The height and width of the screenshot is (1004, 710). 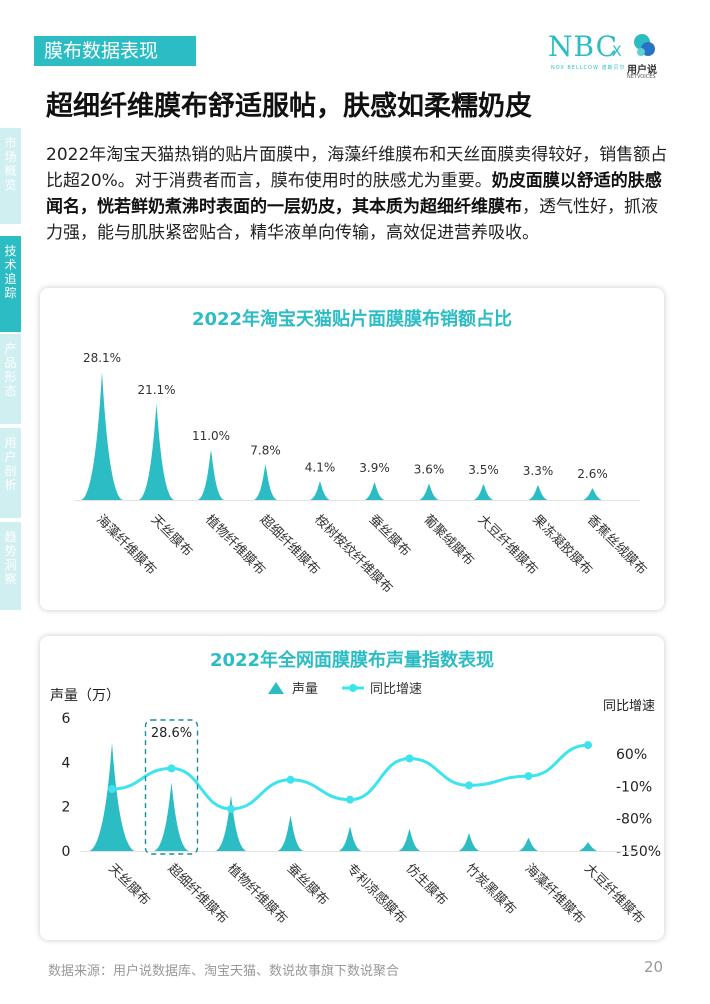 I want to click on data-label: 11.0%, so click(x=211, y=436).